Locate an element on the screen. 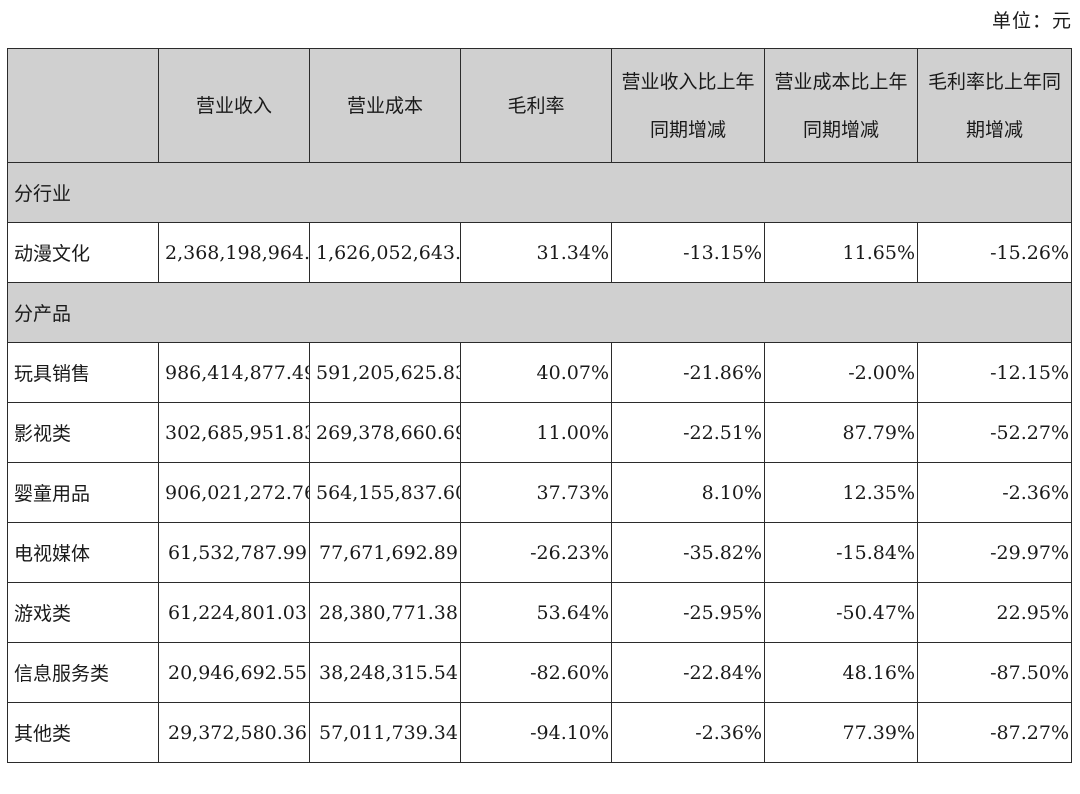 The width and height of the screenshot is (1080, 794). gross-margin-cell: 37.73% is located at coordinates (536, 492).